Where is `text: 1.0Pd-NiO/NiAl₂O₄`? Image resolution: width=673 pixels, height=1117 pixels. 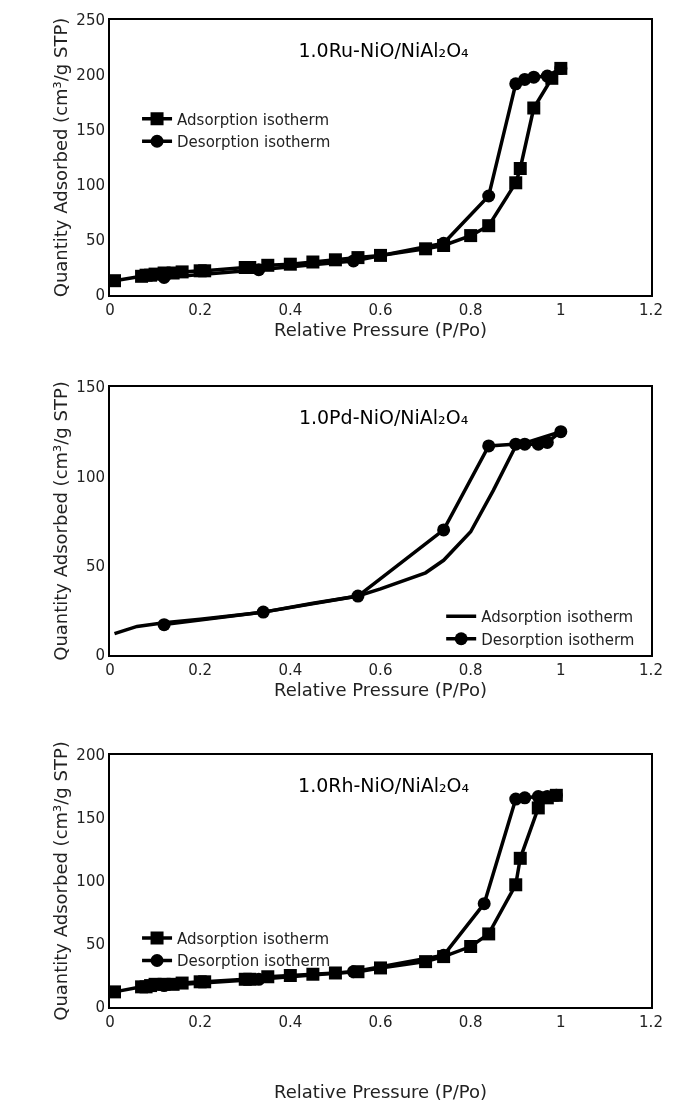 text: 1.0Pd-NiO/NiAl₂O₄ is located at coordinates (383, 416).